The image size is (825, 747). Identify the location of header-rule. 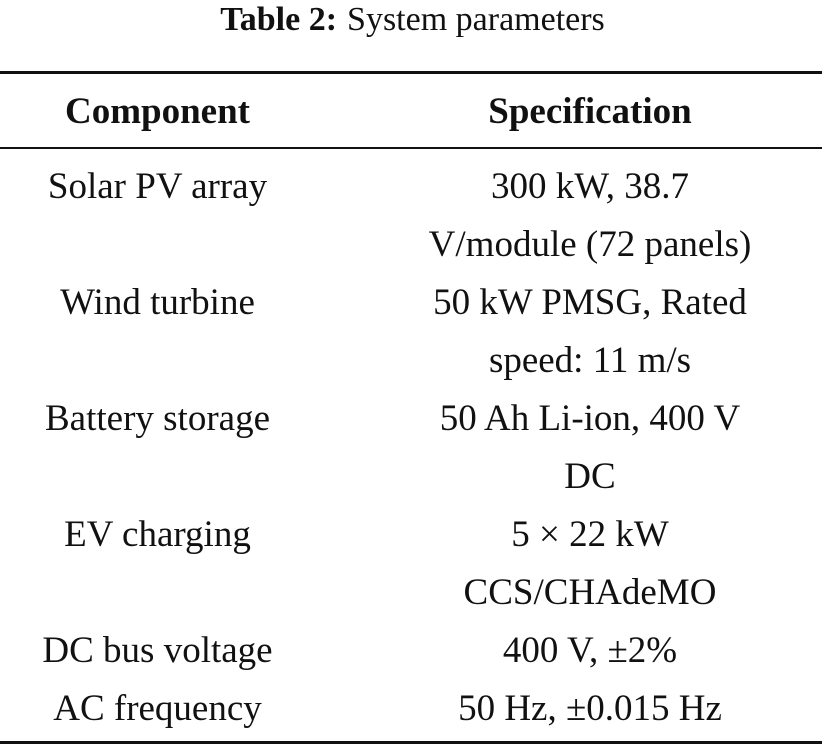
(411, 148).